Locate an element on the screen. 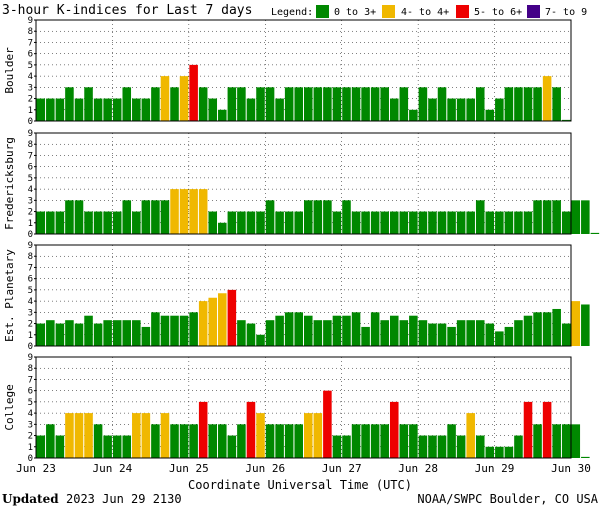  legend-swatch-red is located at coordinates (462, 11).